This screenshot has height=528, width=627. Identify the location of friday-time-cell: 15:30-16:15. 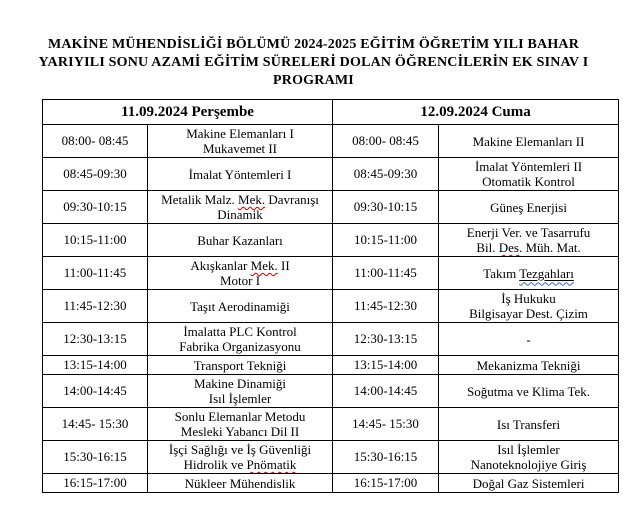
(386, 457).